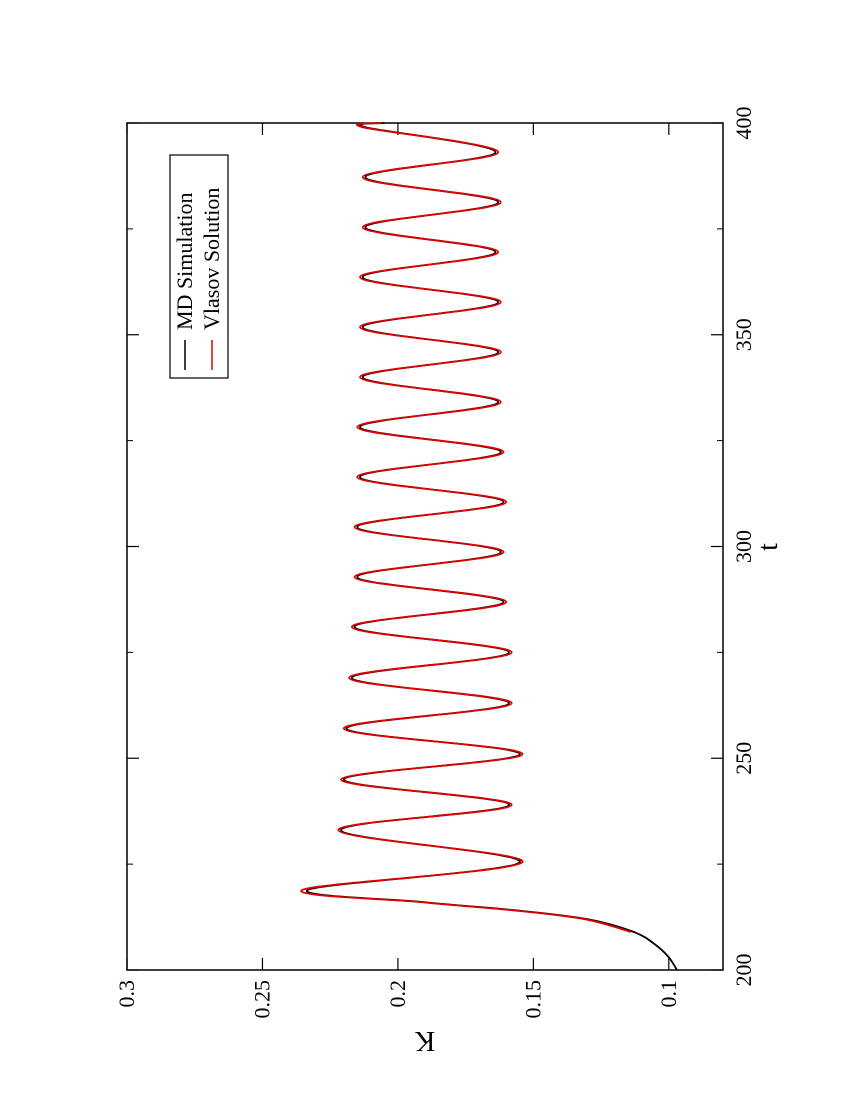  Describe the element at coordinates (425, 1040) in the screenshot. I see `y-axis-label: K` at that location.